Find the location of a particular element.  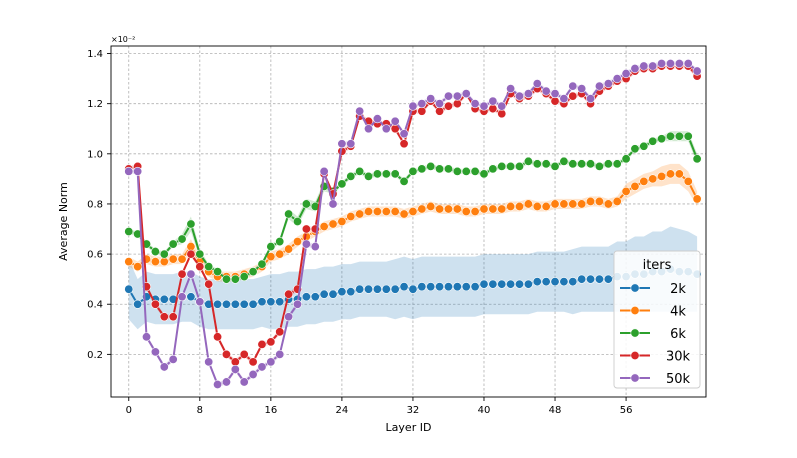

y-tick-label: 1.4 is located at coordinates (95, 54).